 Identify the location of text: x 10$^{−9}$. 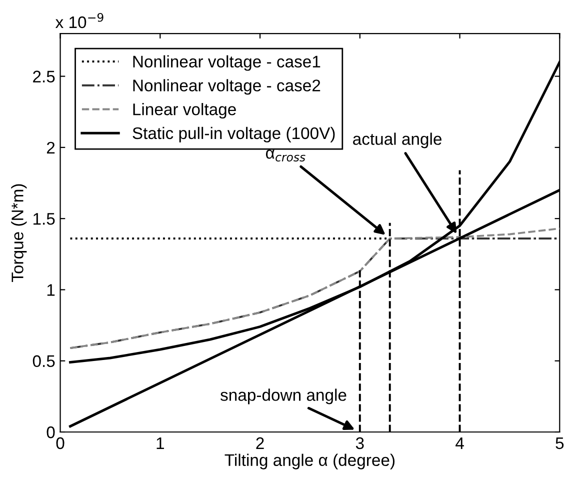
(79, 20).